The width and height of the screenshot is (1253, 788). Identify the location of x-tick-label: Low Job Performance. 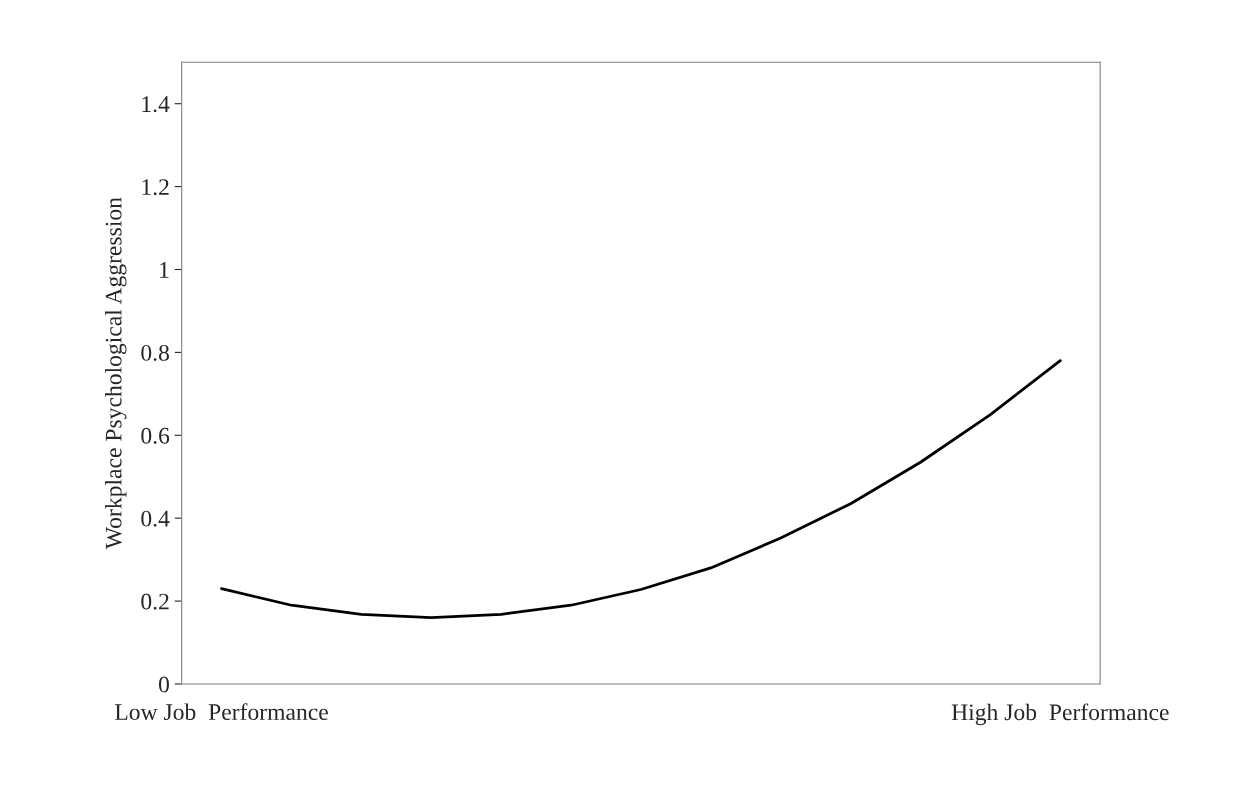
(221, 712).